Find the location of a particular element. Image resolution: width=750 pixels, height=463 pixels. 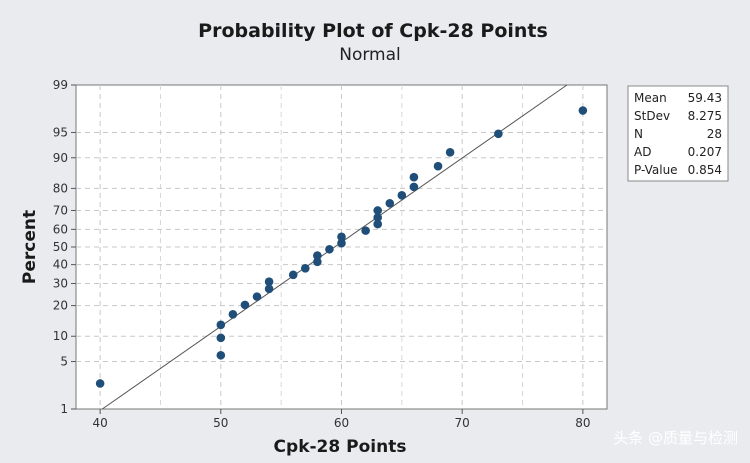

legend-stat-label: Mean is located at coordinates (650, 98).